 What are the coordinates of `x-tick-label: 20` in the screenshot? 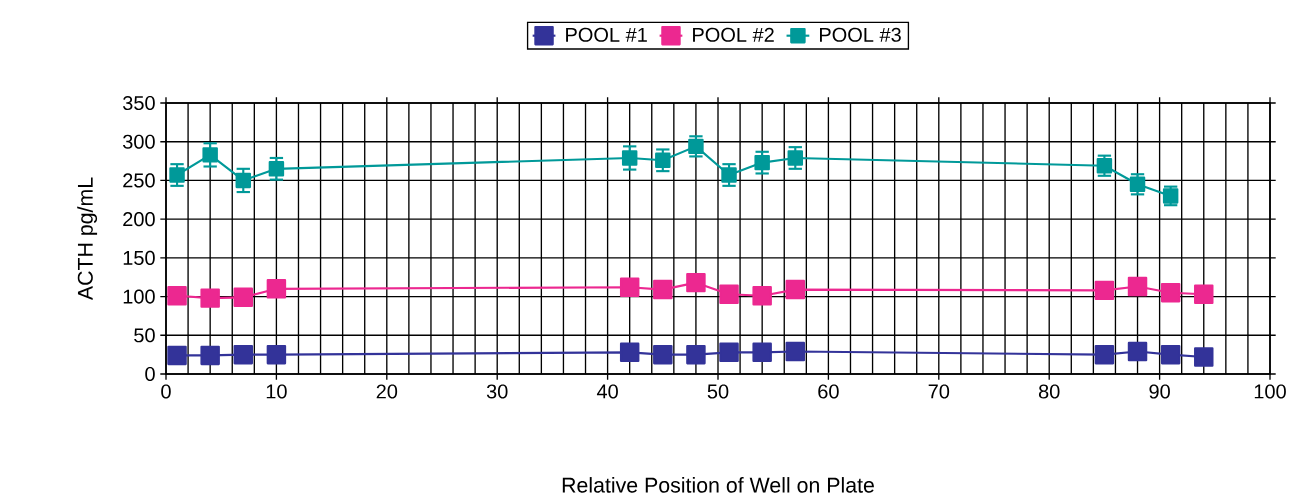 It's located at (387, 391).